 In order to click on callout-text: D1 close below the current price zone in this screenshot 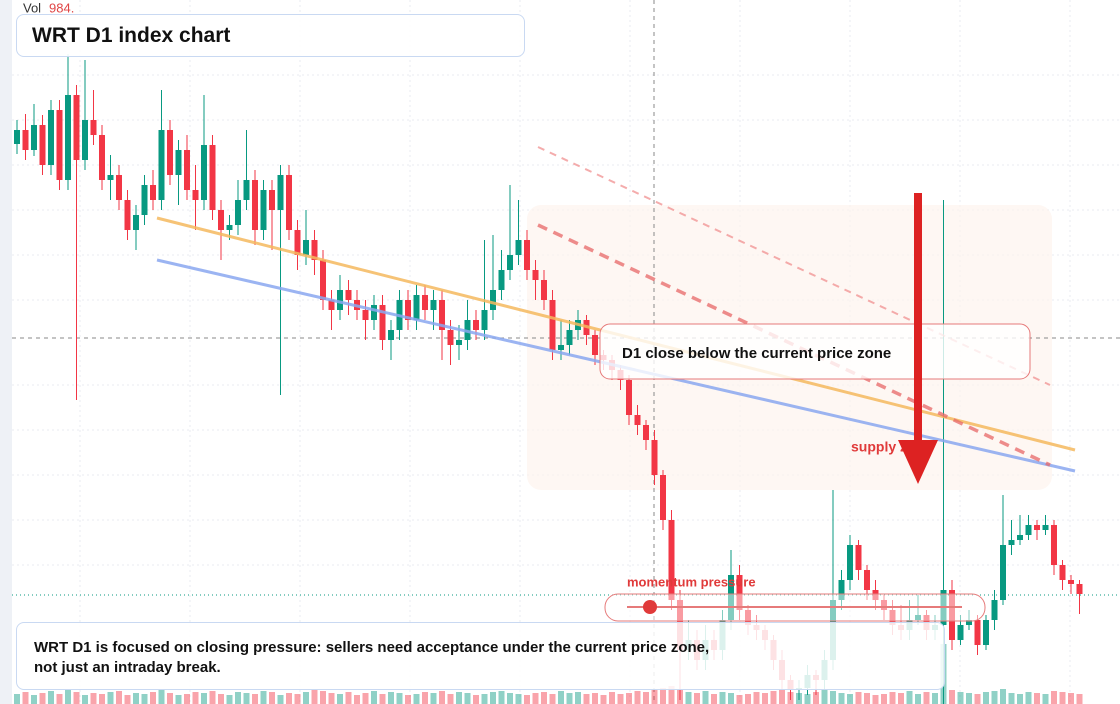, I will do `click(756, 353)`.